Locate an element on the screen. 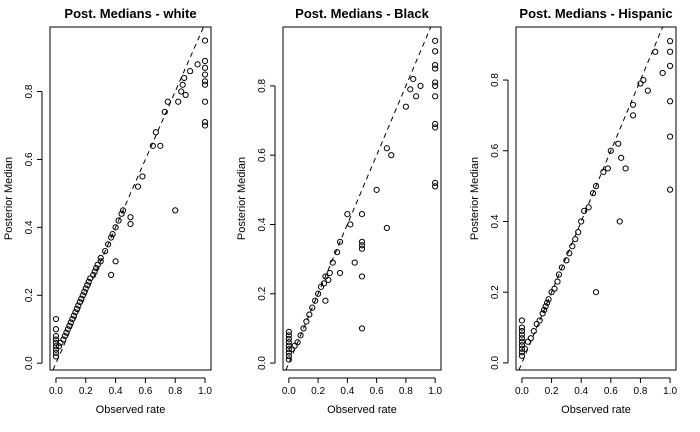 Image resolution: width=700 pixels, height=432 pixels. y-tick-label: 0.6 is located at coordinates (262, 155).